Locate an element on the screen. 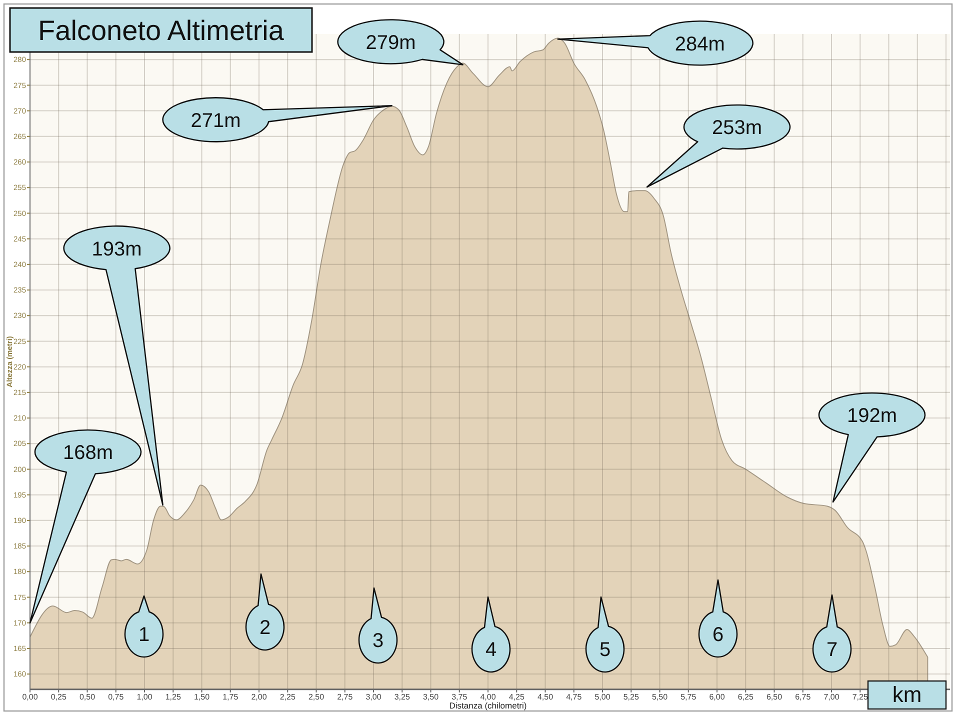 This screenshot has width=960, height=720. x-tick-label: 1,75 is located at coordinates (230, 697).